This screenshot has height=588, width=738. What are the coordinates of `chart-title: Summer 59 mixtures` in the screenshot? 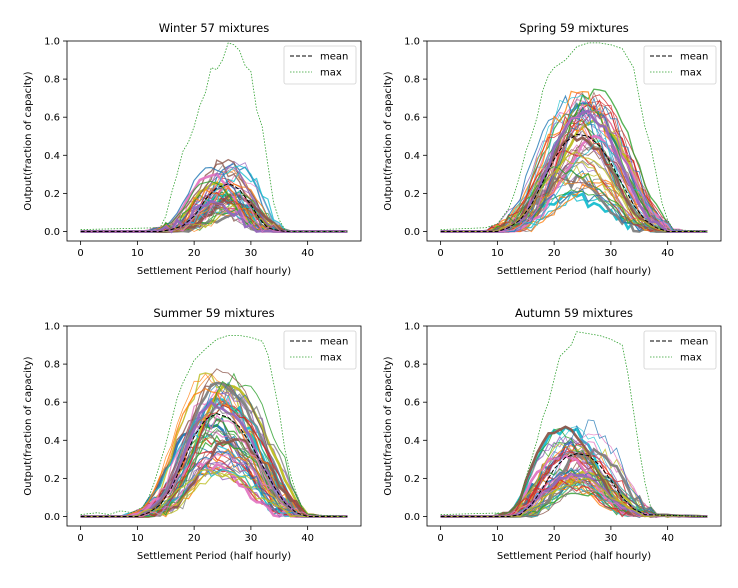 It's located at (213, 313).